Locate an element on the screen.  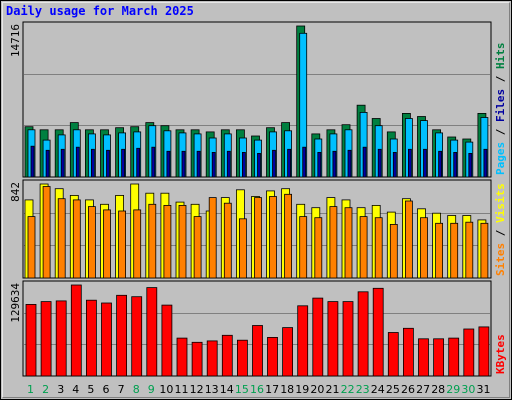
legend-label-sites: Sites / Visits is located at coordinates (500, 229).